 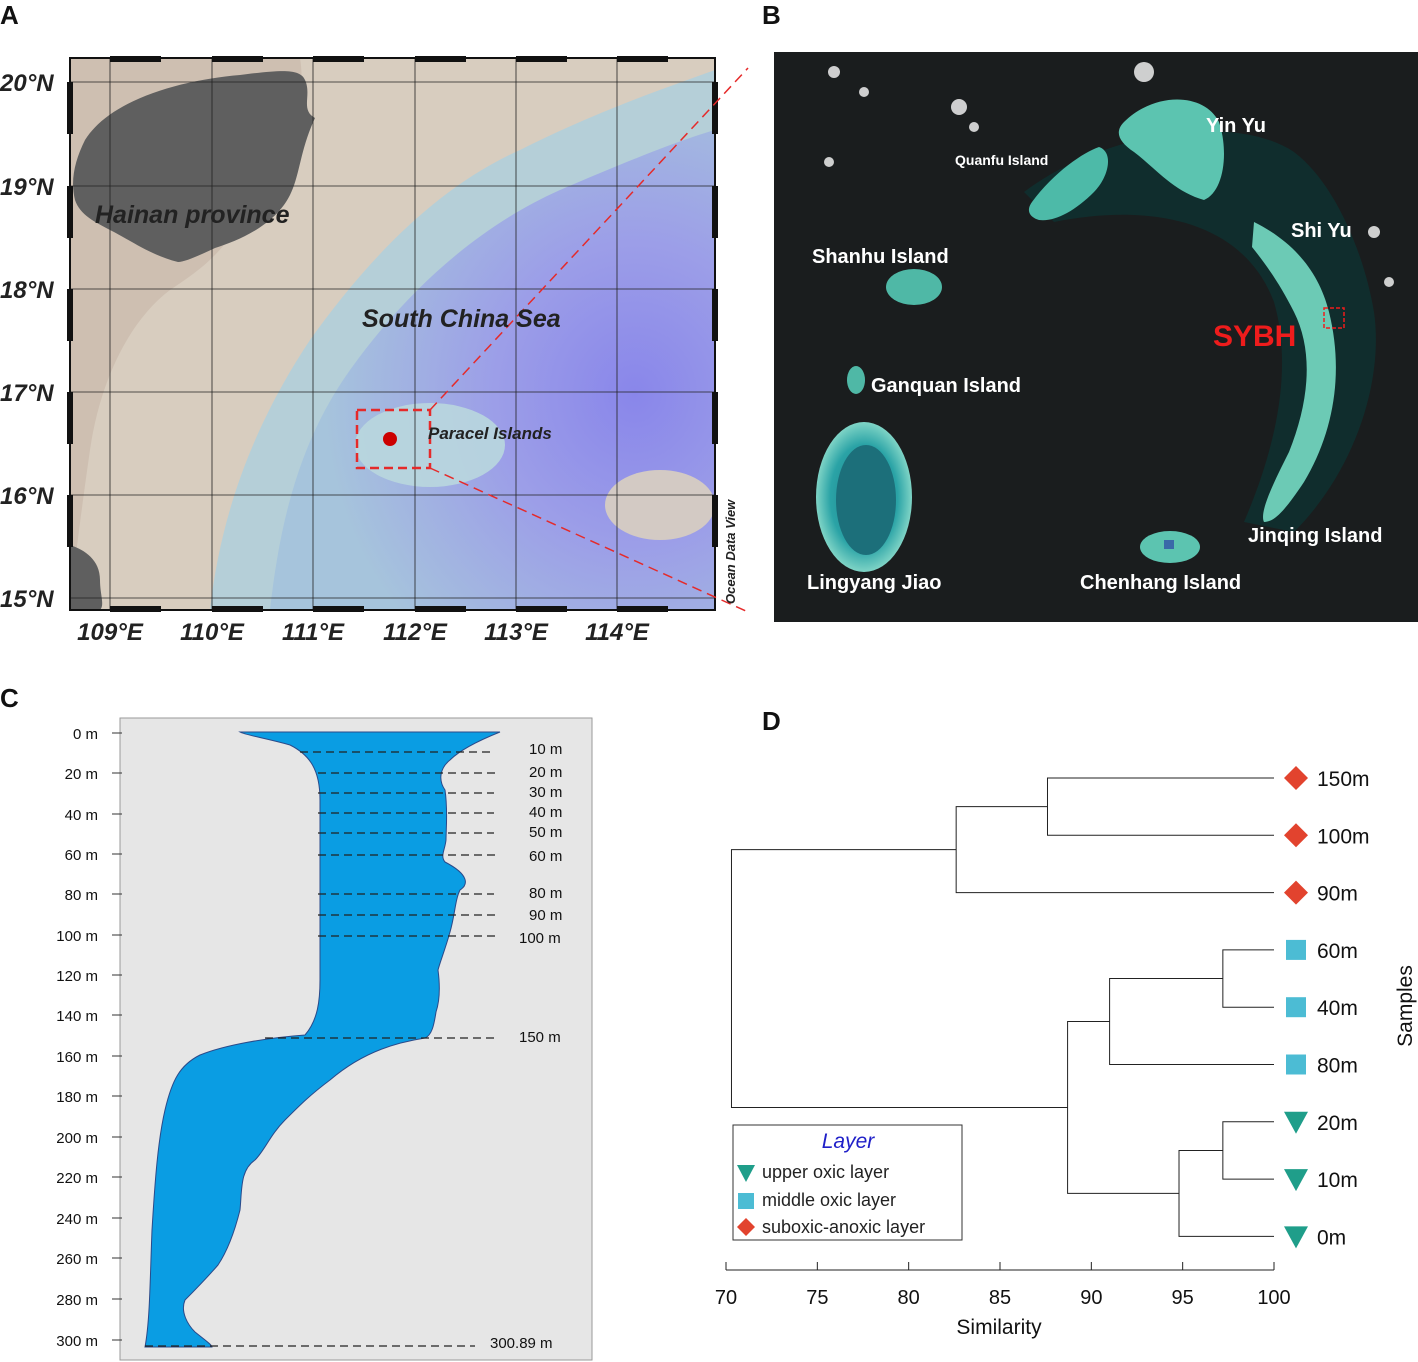 What do you see at coordinates (1000, 1298) in the screenshot?
I see `x-tick-label: 85` at bounding box center [1000, 1298].